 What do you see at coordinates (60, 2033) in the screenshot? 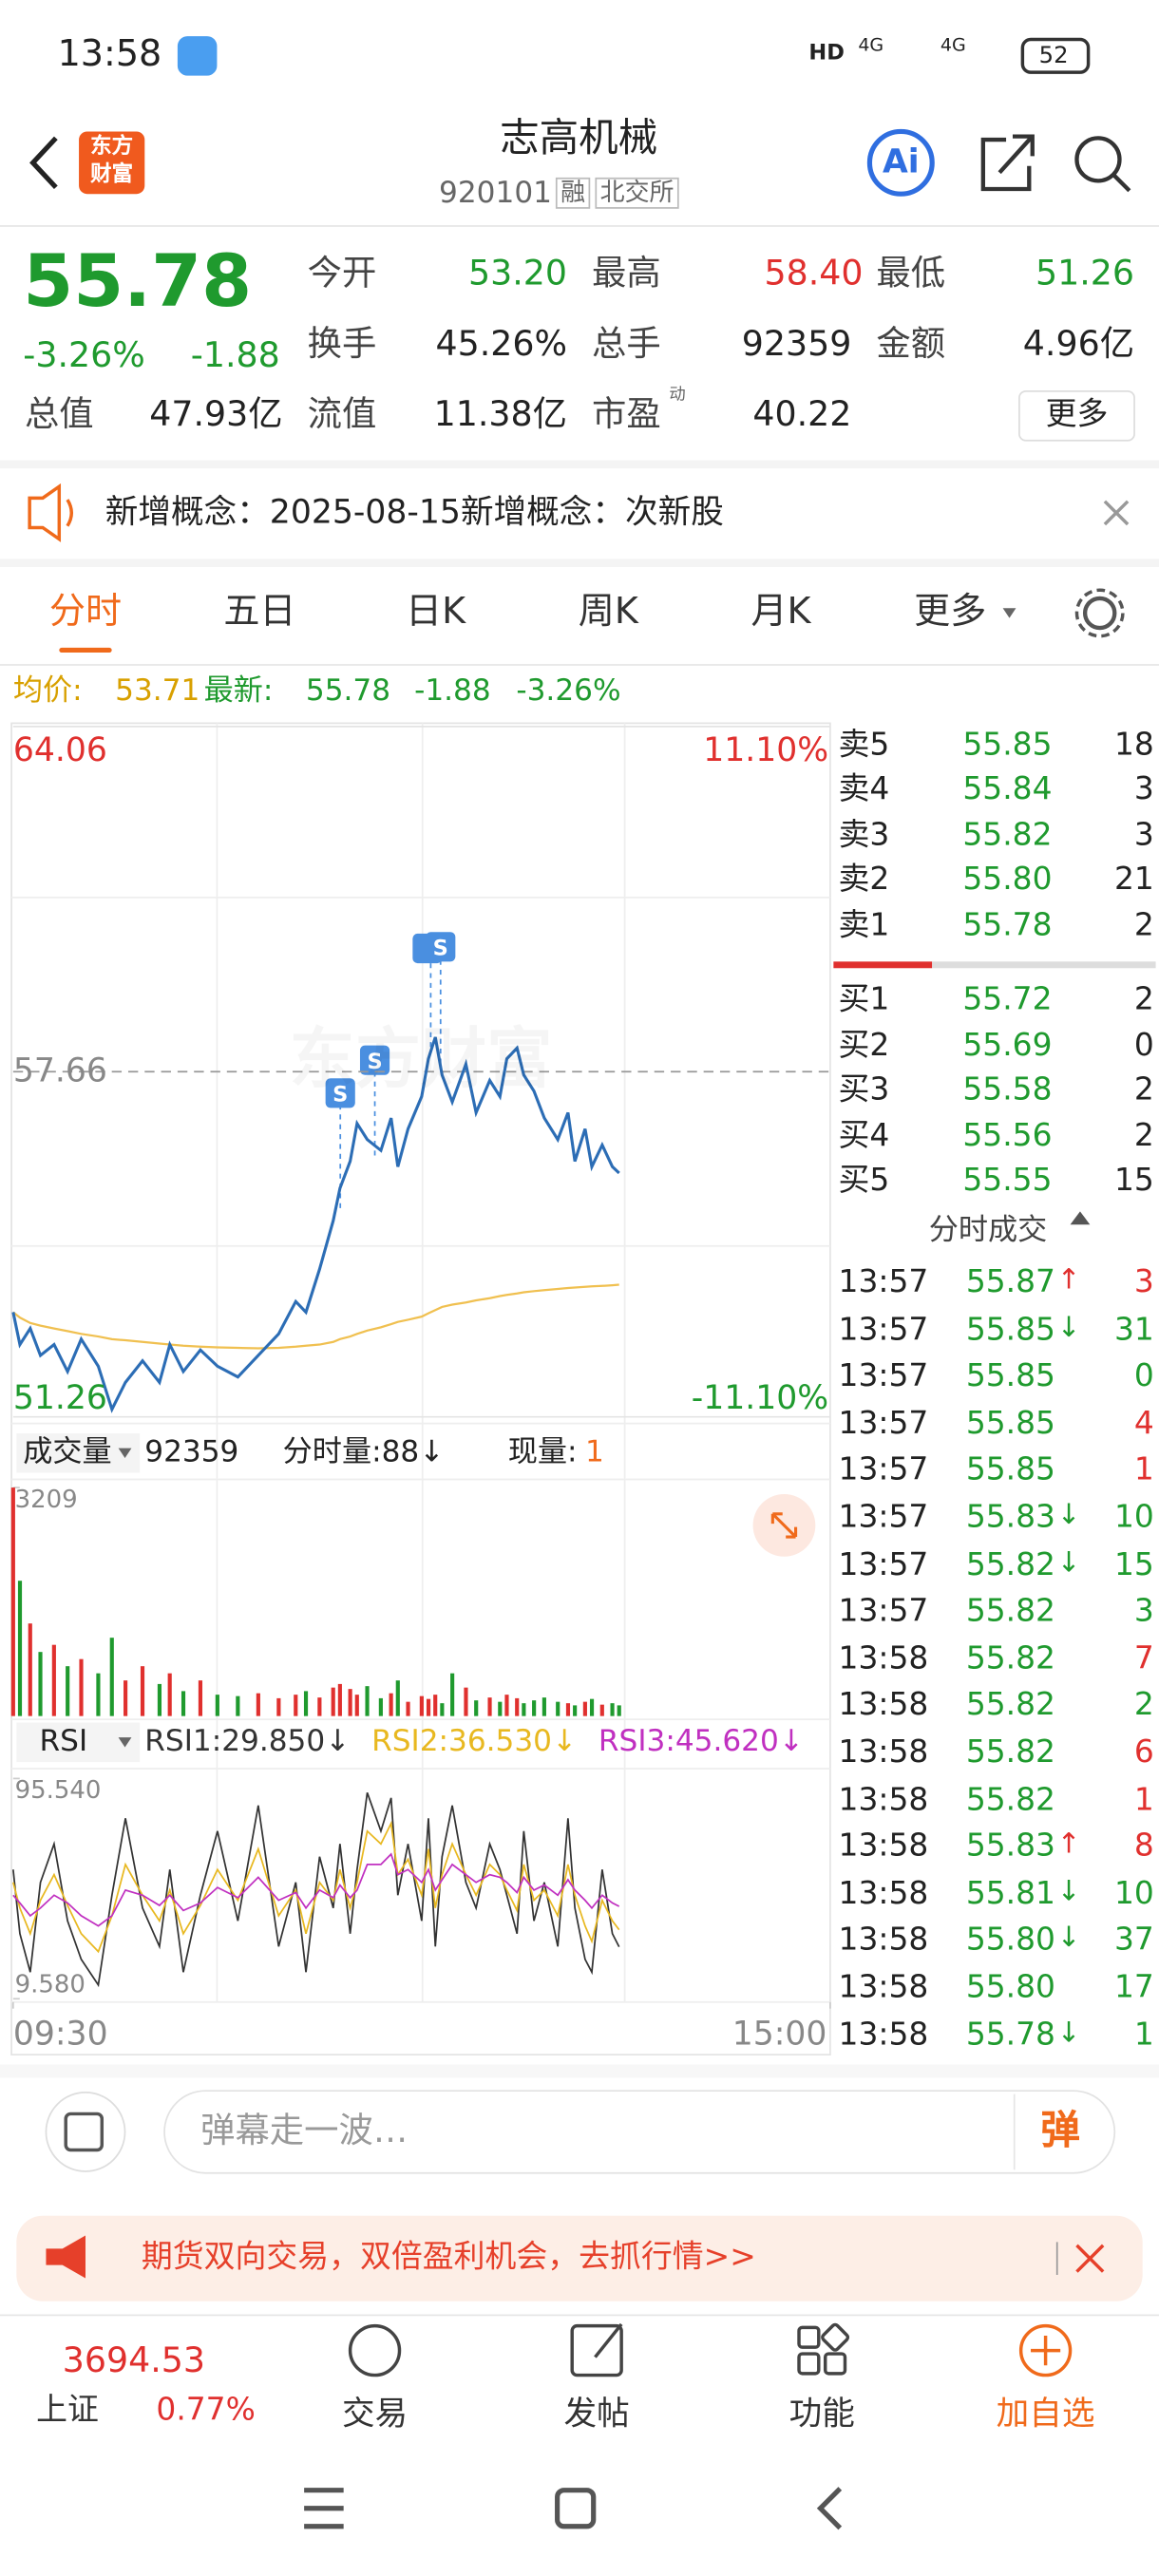
I see `x-tick-label: 09:30` at bounding box center [60, 2033].